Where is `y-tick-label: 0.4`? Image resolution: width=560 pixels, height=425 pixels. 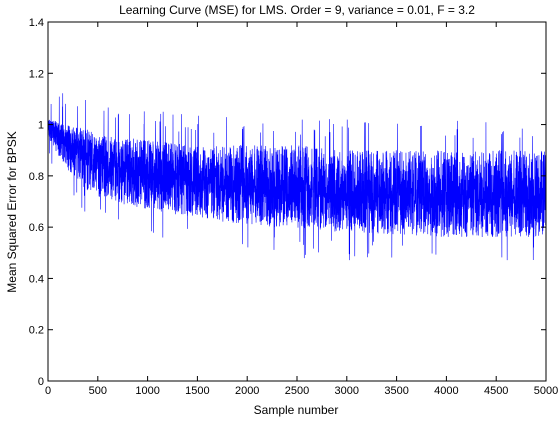 y-tick-label: 0.4 is located at coordinates (36, 279).